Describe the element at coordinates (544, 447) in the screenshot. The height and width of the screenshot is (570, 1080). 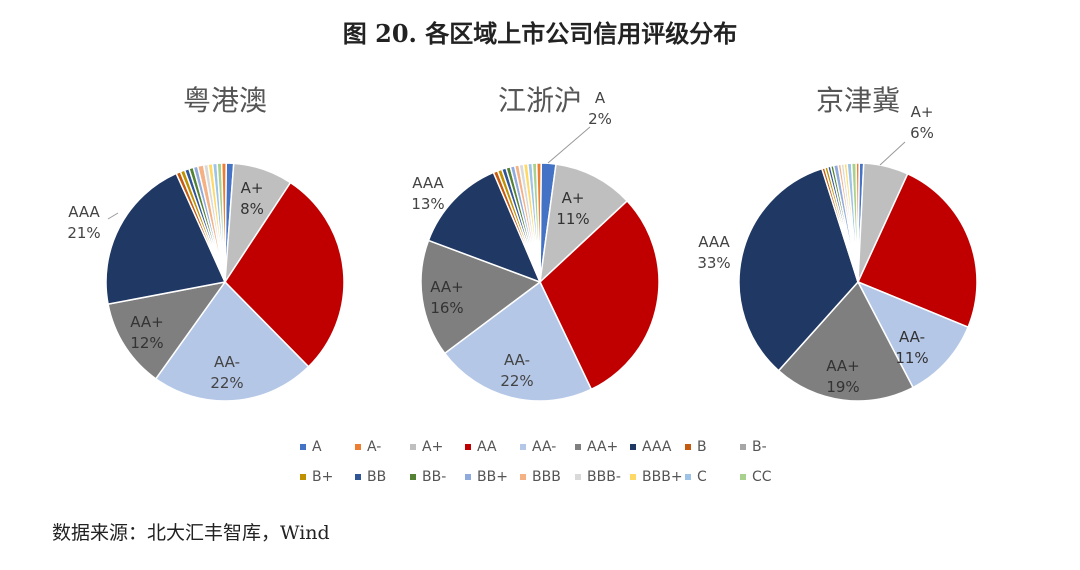
I see `legend-label: AA-` at that location.